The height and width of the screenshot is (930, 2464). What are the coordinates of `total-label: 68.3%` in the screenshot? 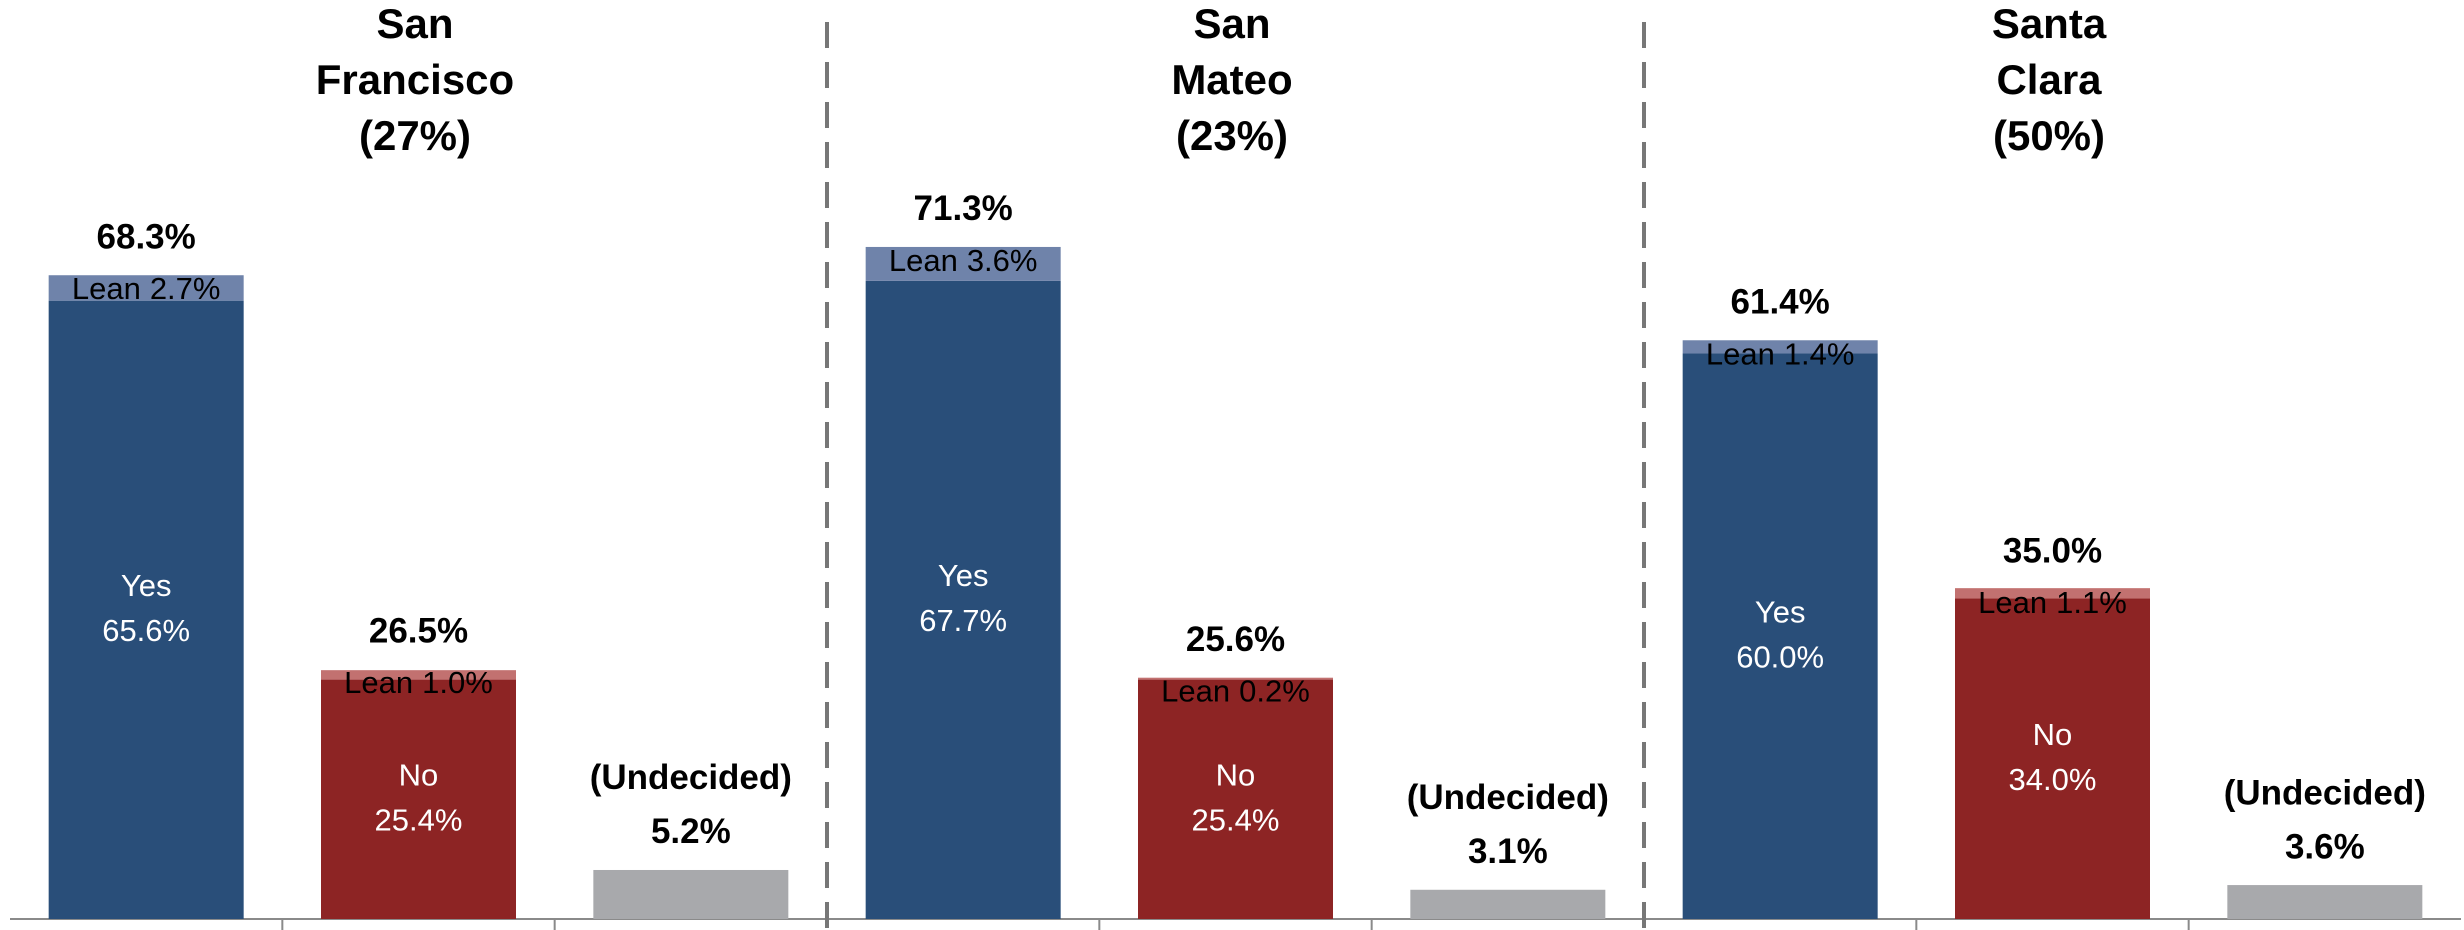 It's located at (146, 236).